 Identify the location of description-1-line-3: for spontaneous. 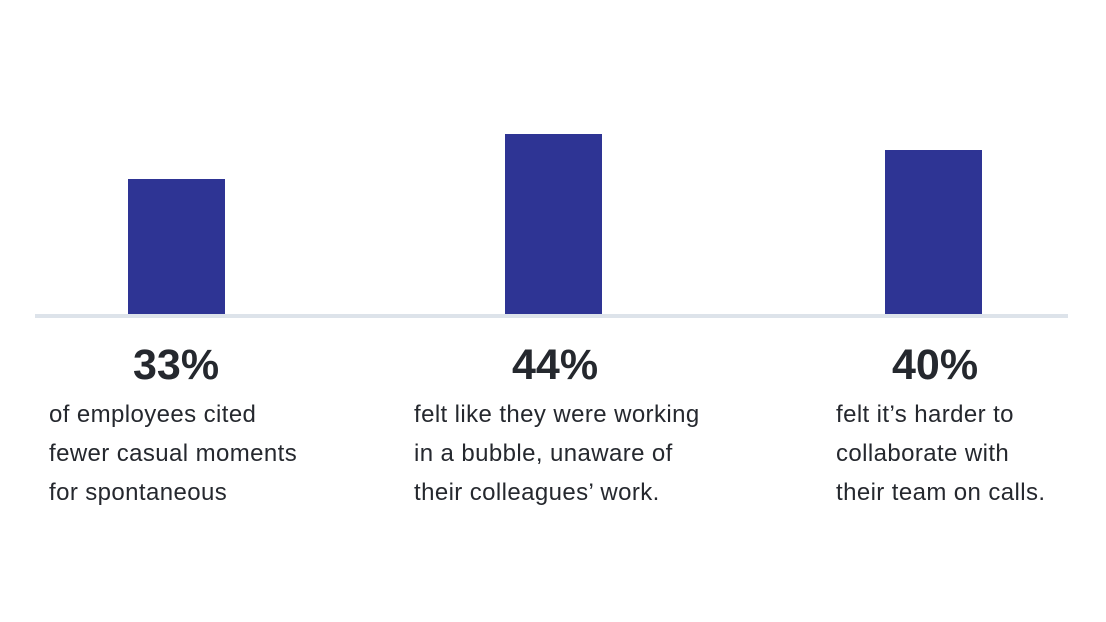
(138, 492).